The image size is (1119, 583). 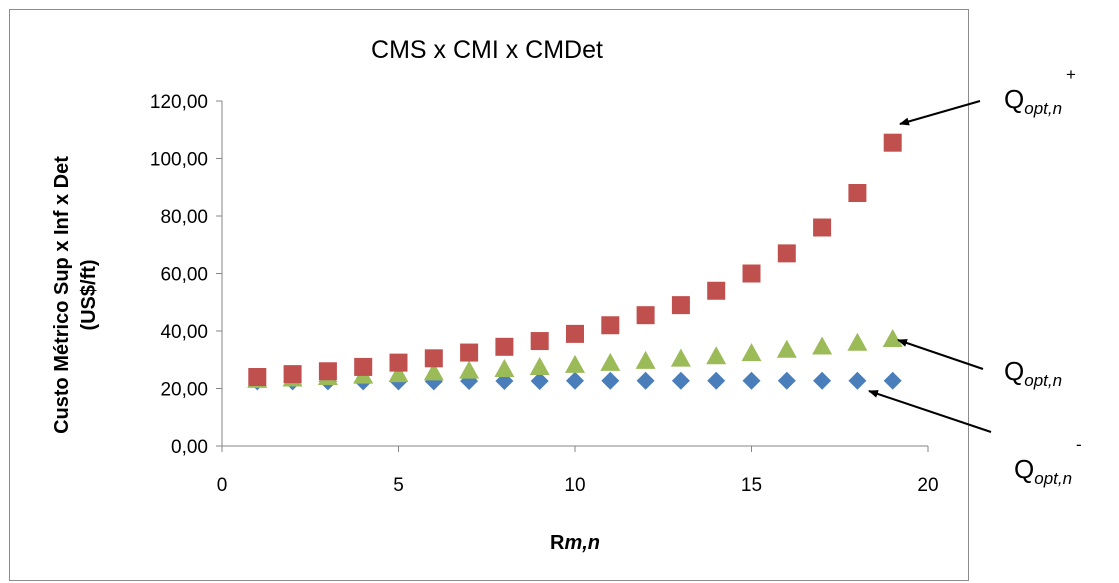 I want to click on y-axis-label-line1: Custo Métrico Sup x Inf x Det, so click(x=62, y=295).